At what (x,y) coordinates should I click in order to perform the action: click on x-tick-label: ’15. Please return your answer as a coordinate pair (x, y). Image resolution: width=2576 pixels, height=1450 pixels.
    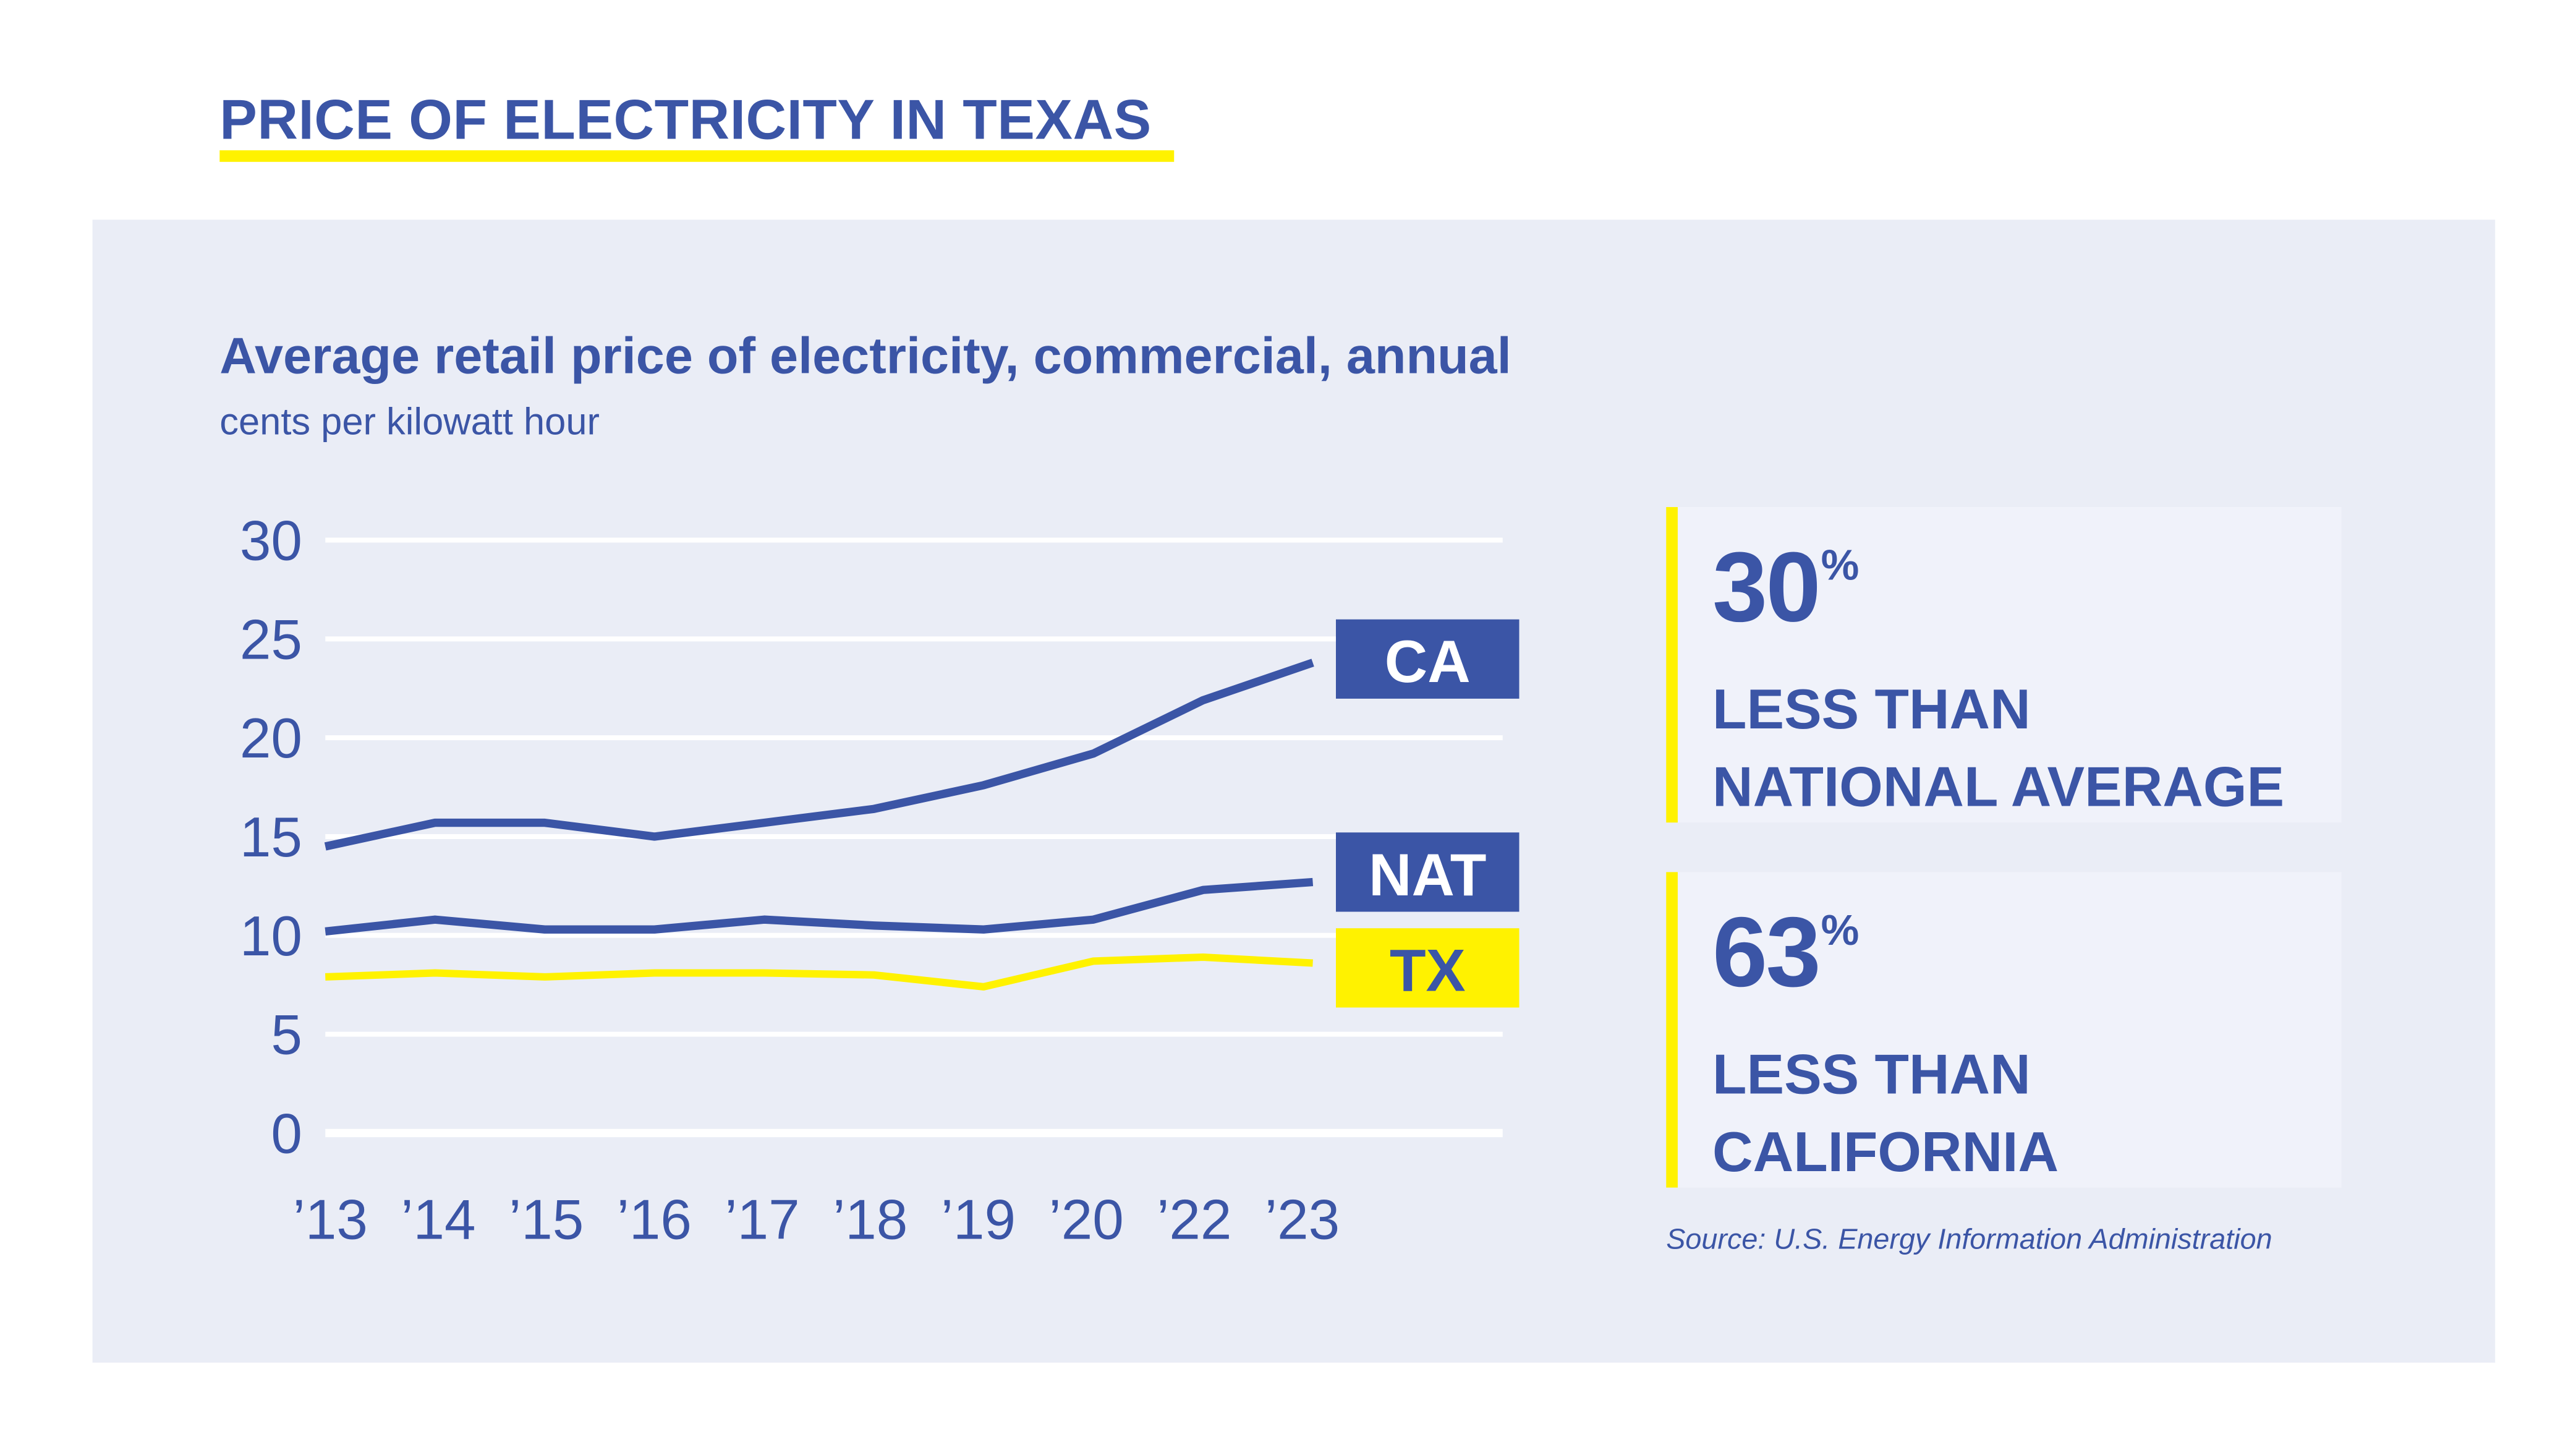
    Looking at the image, I should click on (546, 1220).